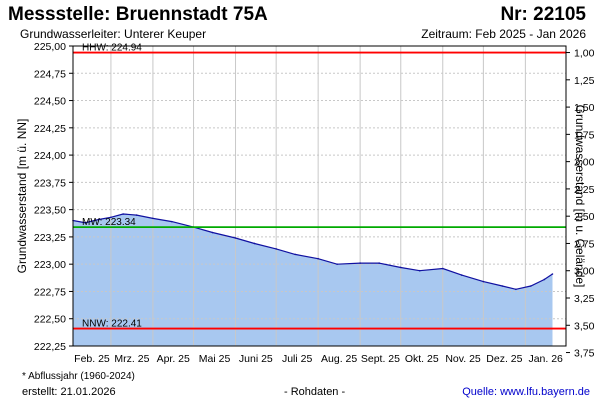  What do you see at coordinates (503, 34) in the screenshot?
I see `period-label: Zeitraum: Feb 2025 - Jan 2026` at bounding box center [503, 34].